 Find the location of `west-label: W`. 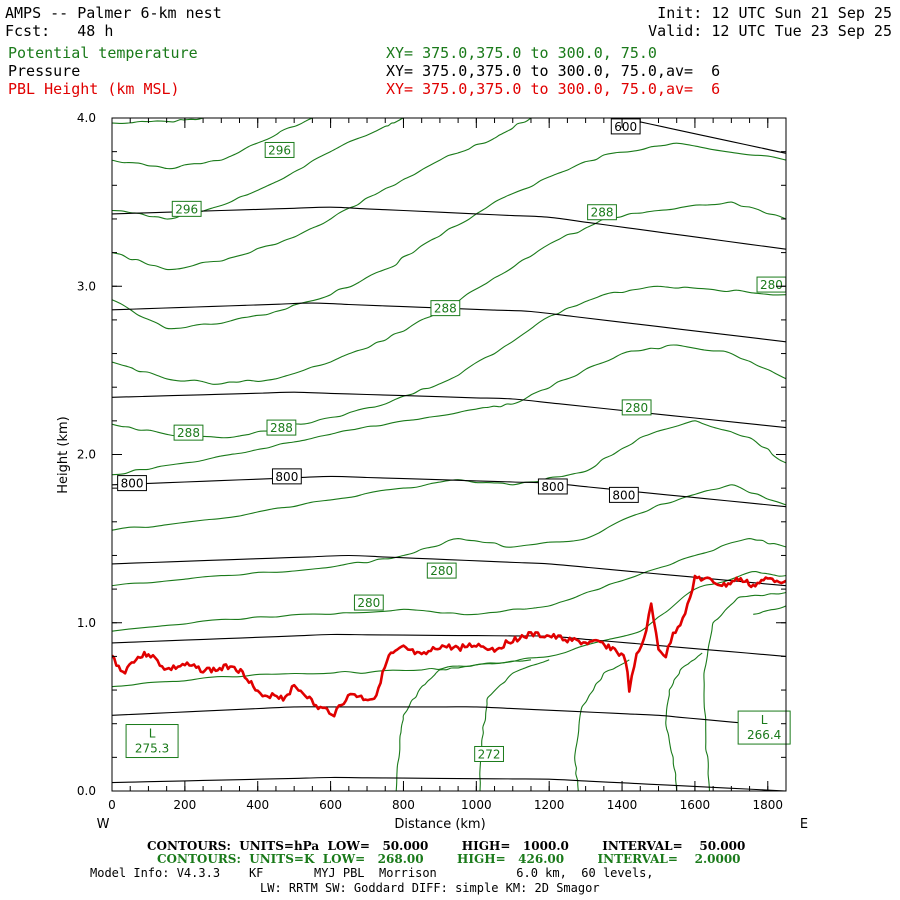

west-label: W is located at coordinates (103, 824).